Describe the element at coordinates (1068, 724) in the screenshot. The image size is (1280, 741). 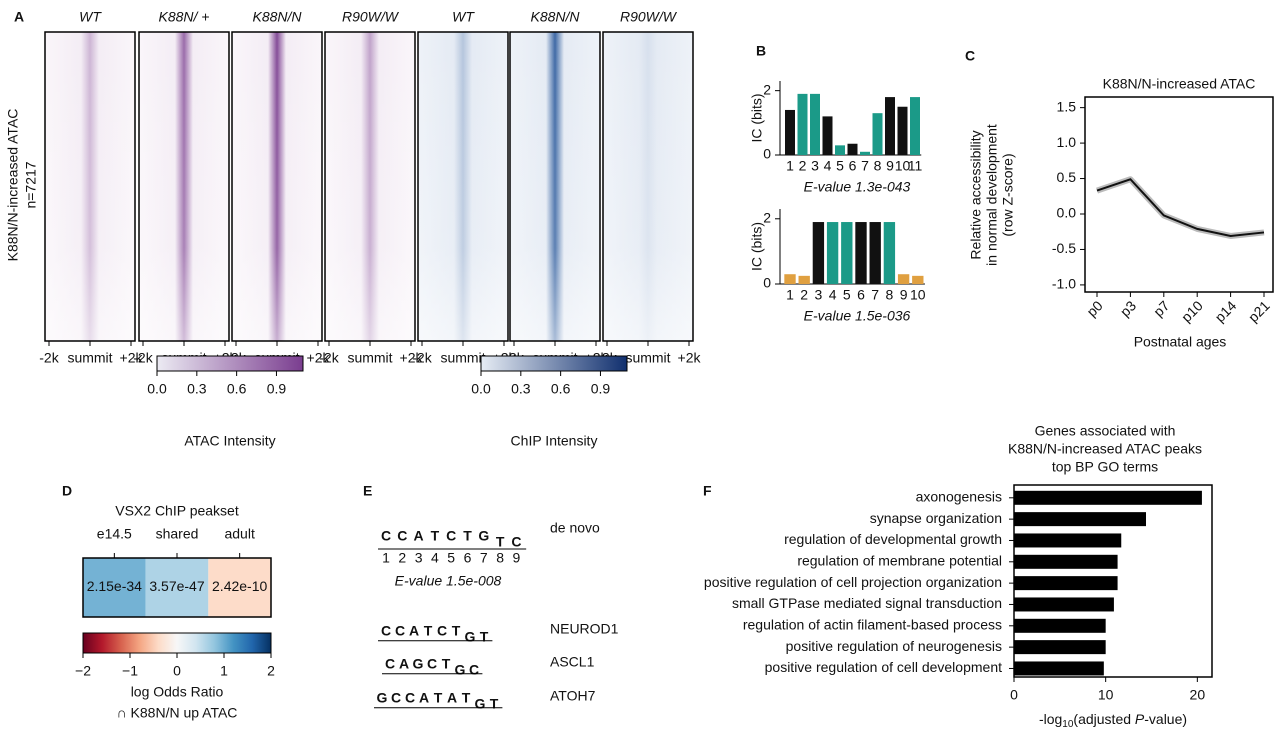
I see `x-label-part: 10` at that location.